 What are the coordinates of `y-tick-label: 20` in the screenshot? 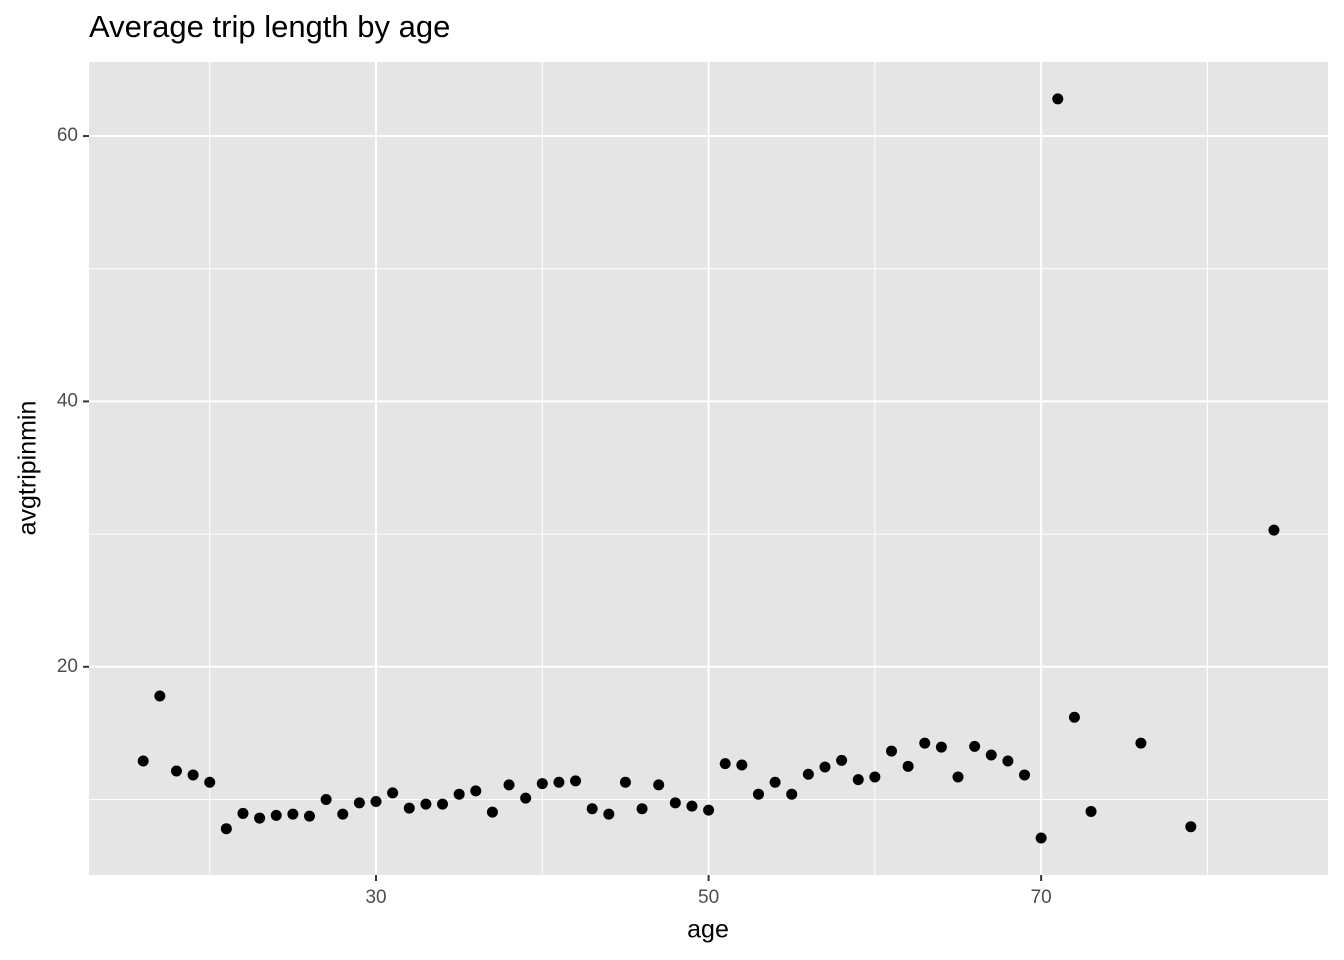 It's located at (67, 666).